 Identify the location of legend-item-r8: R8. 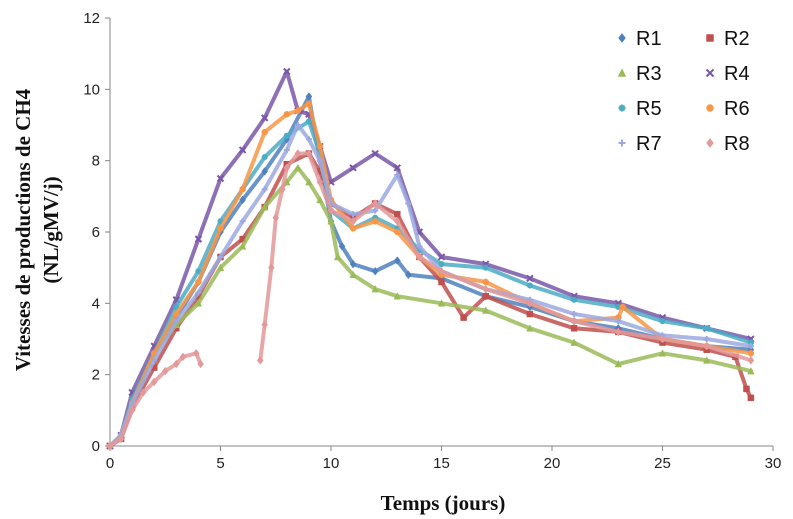
(728, 144).